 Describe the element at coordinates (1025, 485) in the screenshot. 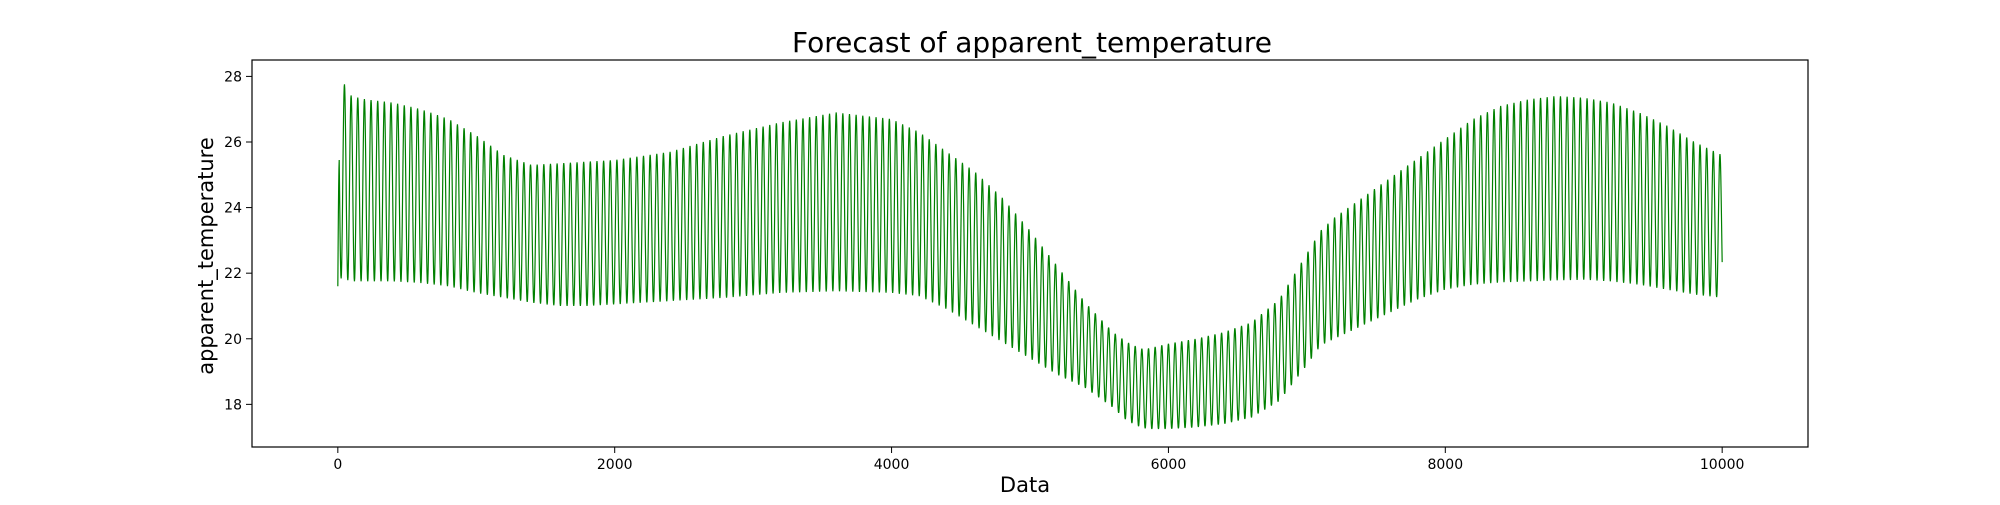

I see `x-axis-label: Data` at that location.